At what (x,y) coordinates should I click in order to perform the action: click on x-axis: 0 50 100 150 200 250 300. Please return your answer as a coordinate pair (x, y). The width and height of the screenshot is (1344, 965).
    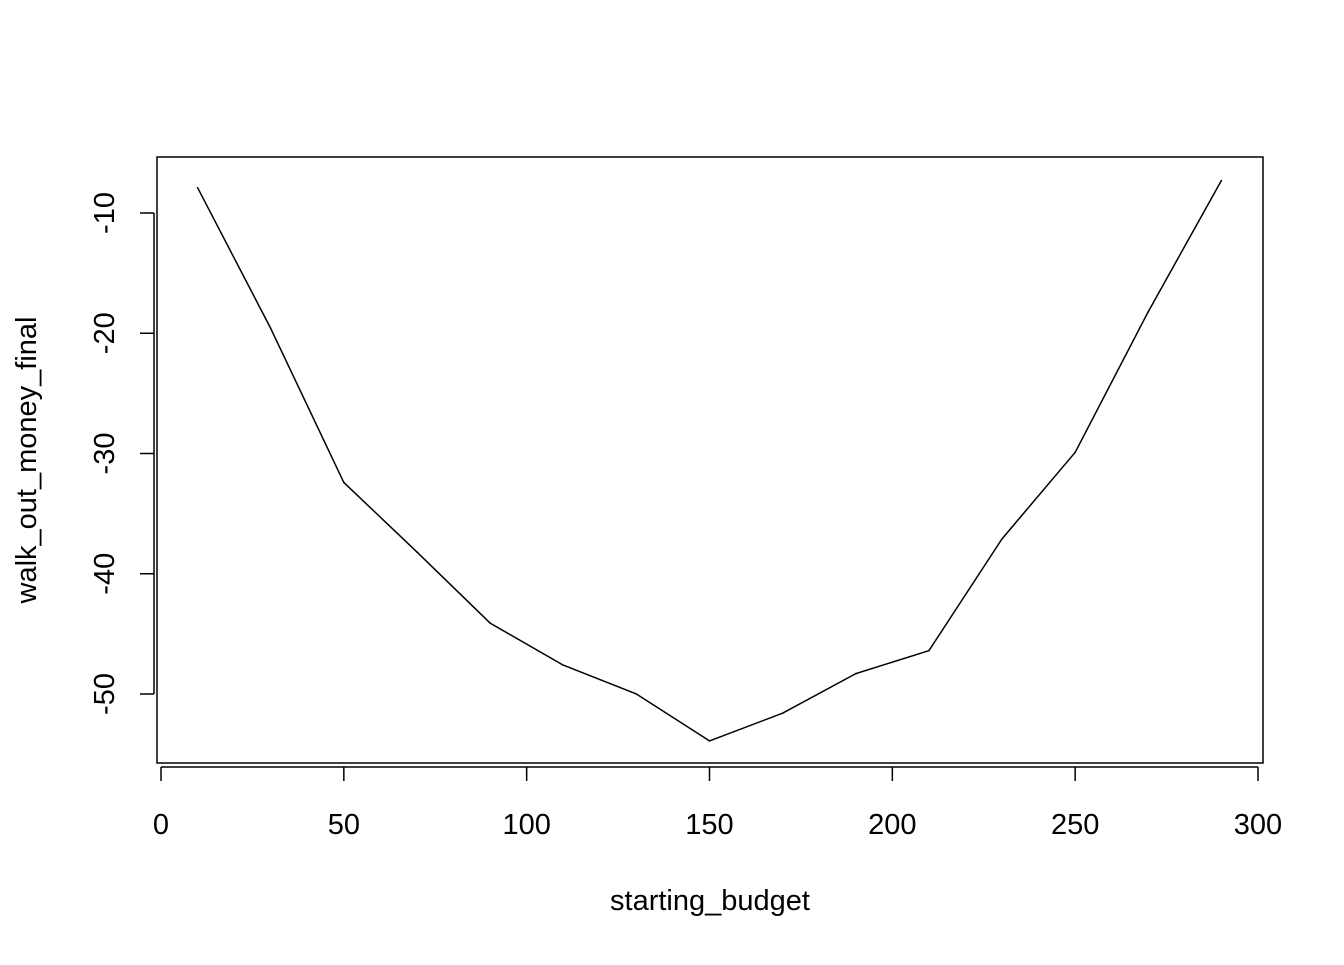
    Looking at the image, I should click on (717, 803).